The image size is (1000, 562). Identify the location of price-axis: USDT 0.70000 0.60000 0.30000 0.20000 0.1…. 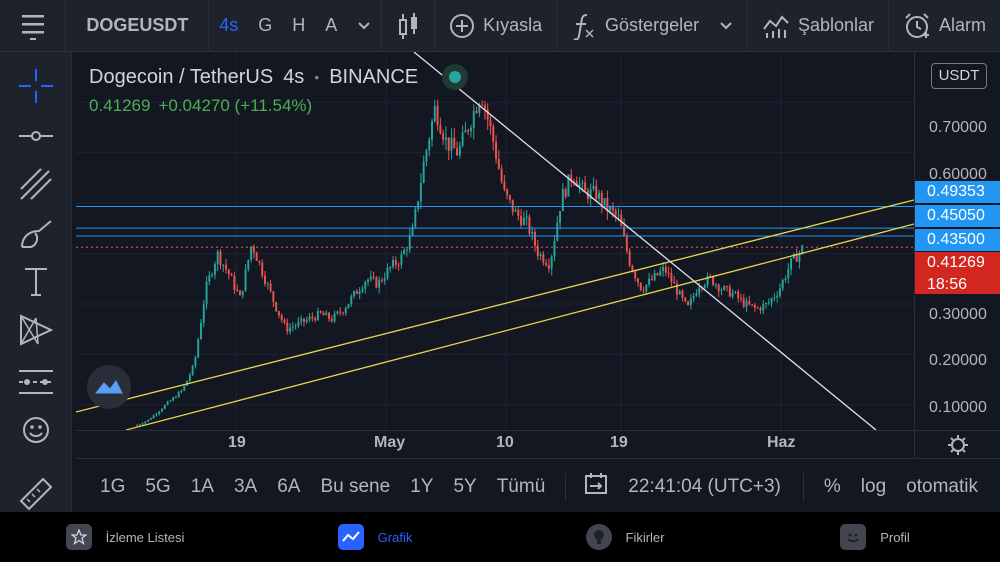
(957, 241).